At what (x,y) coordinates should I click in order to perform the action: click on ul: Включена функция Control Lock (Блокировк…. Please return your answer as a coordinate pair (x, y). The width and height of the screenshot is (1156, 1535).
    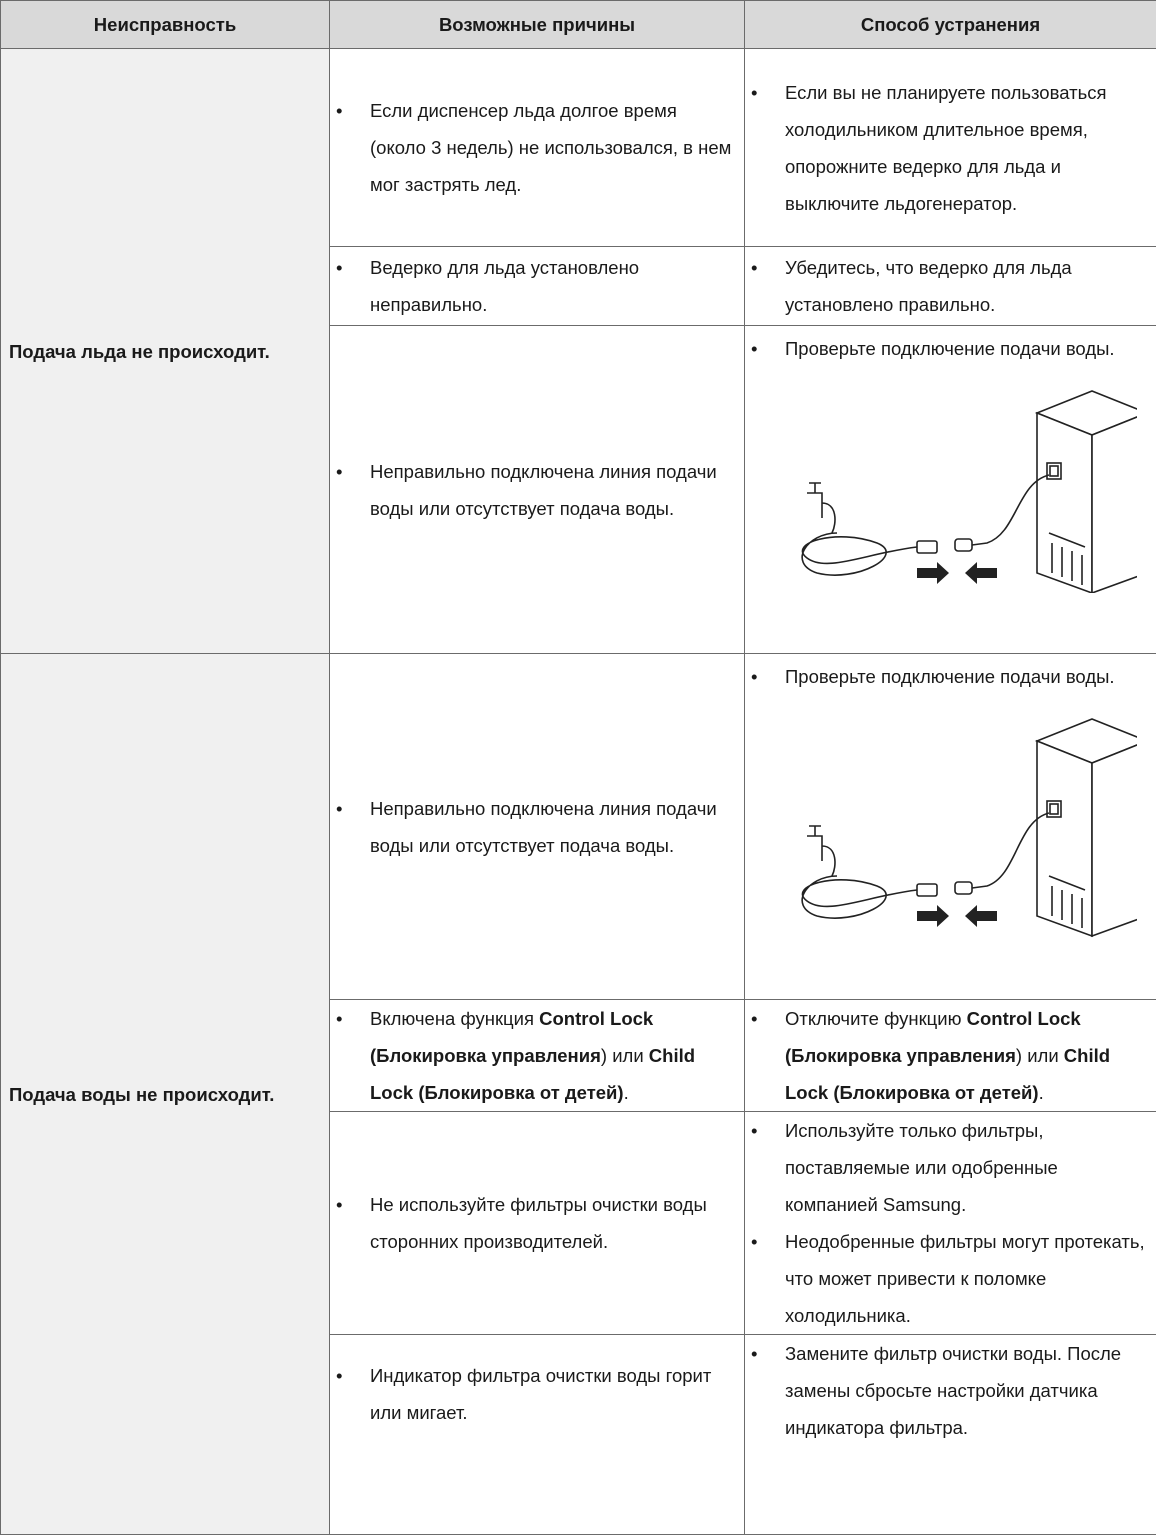
    Looking at the image, I should click on (533, 1055).